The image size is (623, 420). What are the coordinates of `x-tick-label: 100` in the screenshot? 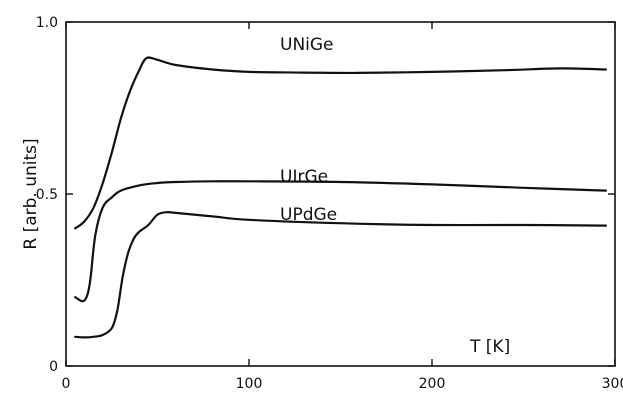 It's located at (249, 384).